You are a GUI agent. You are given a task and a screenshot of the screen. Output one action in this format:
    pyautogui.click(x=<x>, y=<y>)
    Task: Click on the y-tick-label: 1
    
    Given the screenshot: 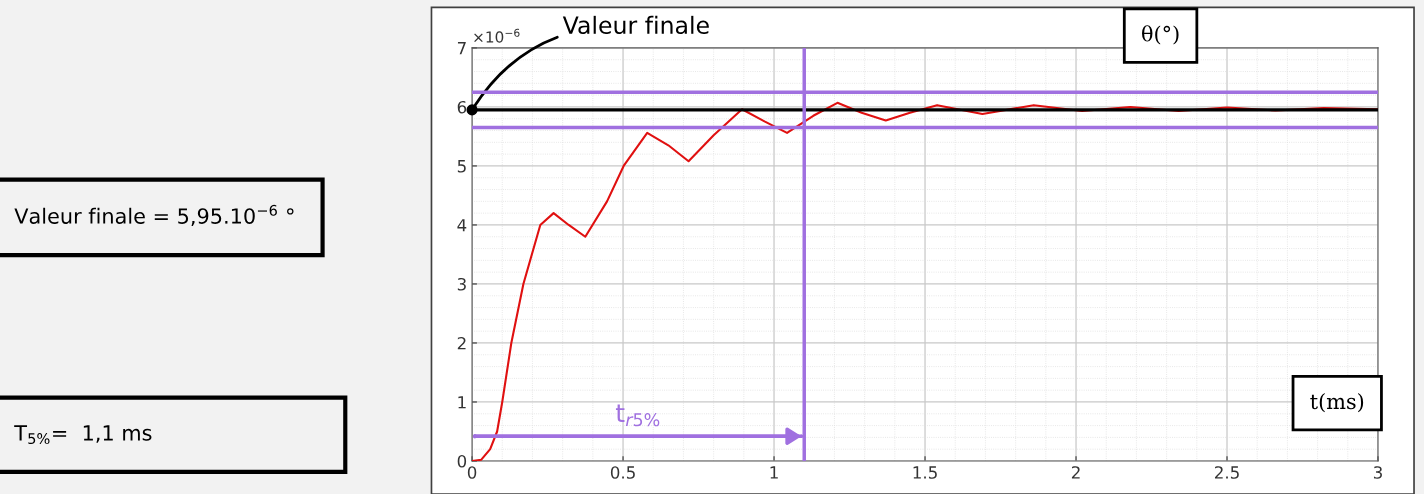 What is the action you would take?
    pyautogui.click(x=462, y=402)
    